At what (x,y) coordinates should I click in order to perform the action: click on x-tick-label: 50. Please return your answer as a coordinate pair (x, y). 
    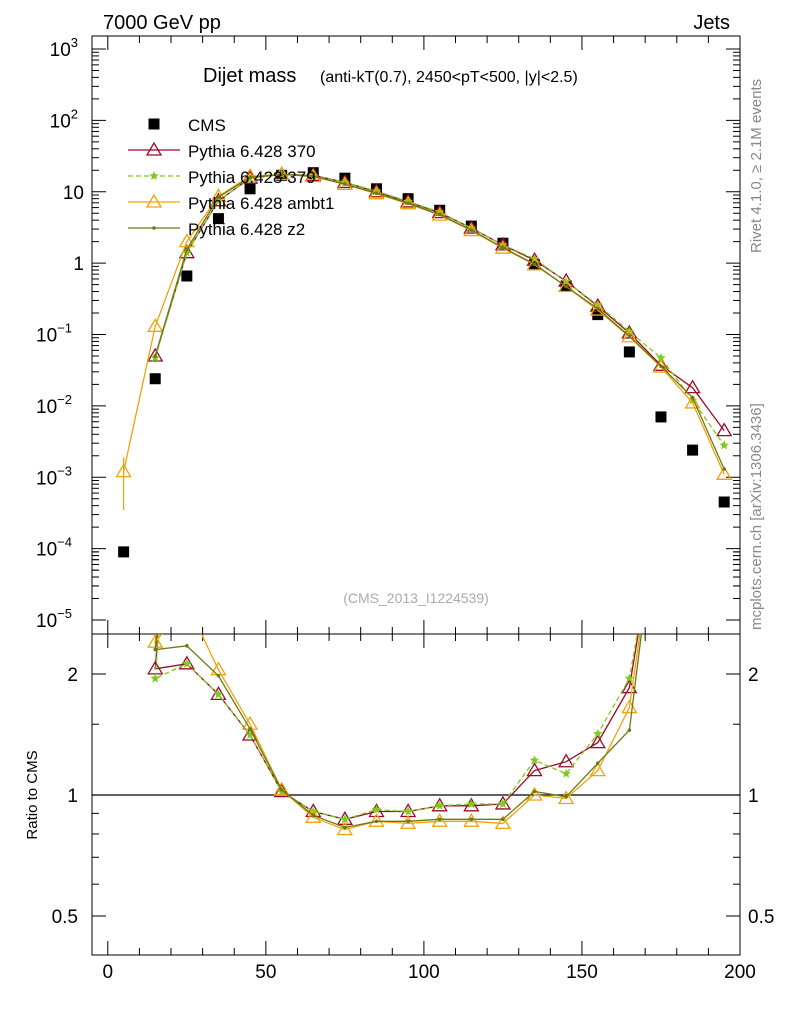
    Looking at the image, I should click on (265, 972).